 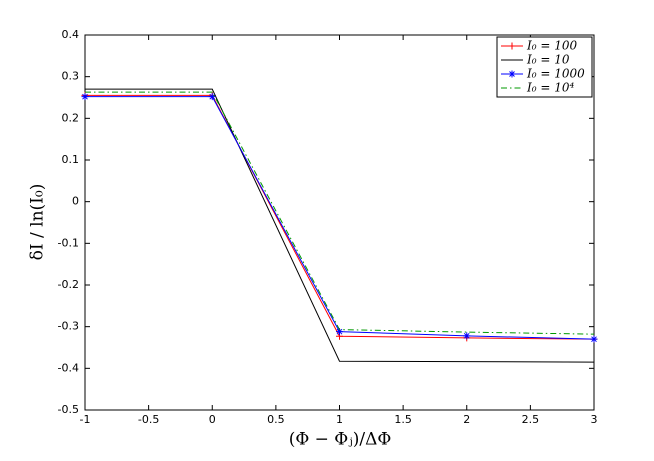 I want to click on x-tick-label: 3, so click(x=594, y=419).